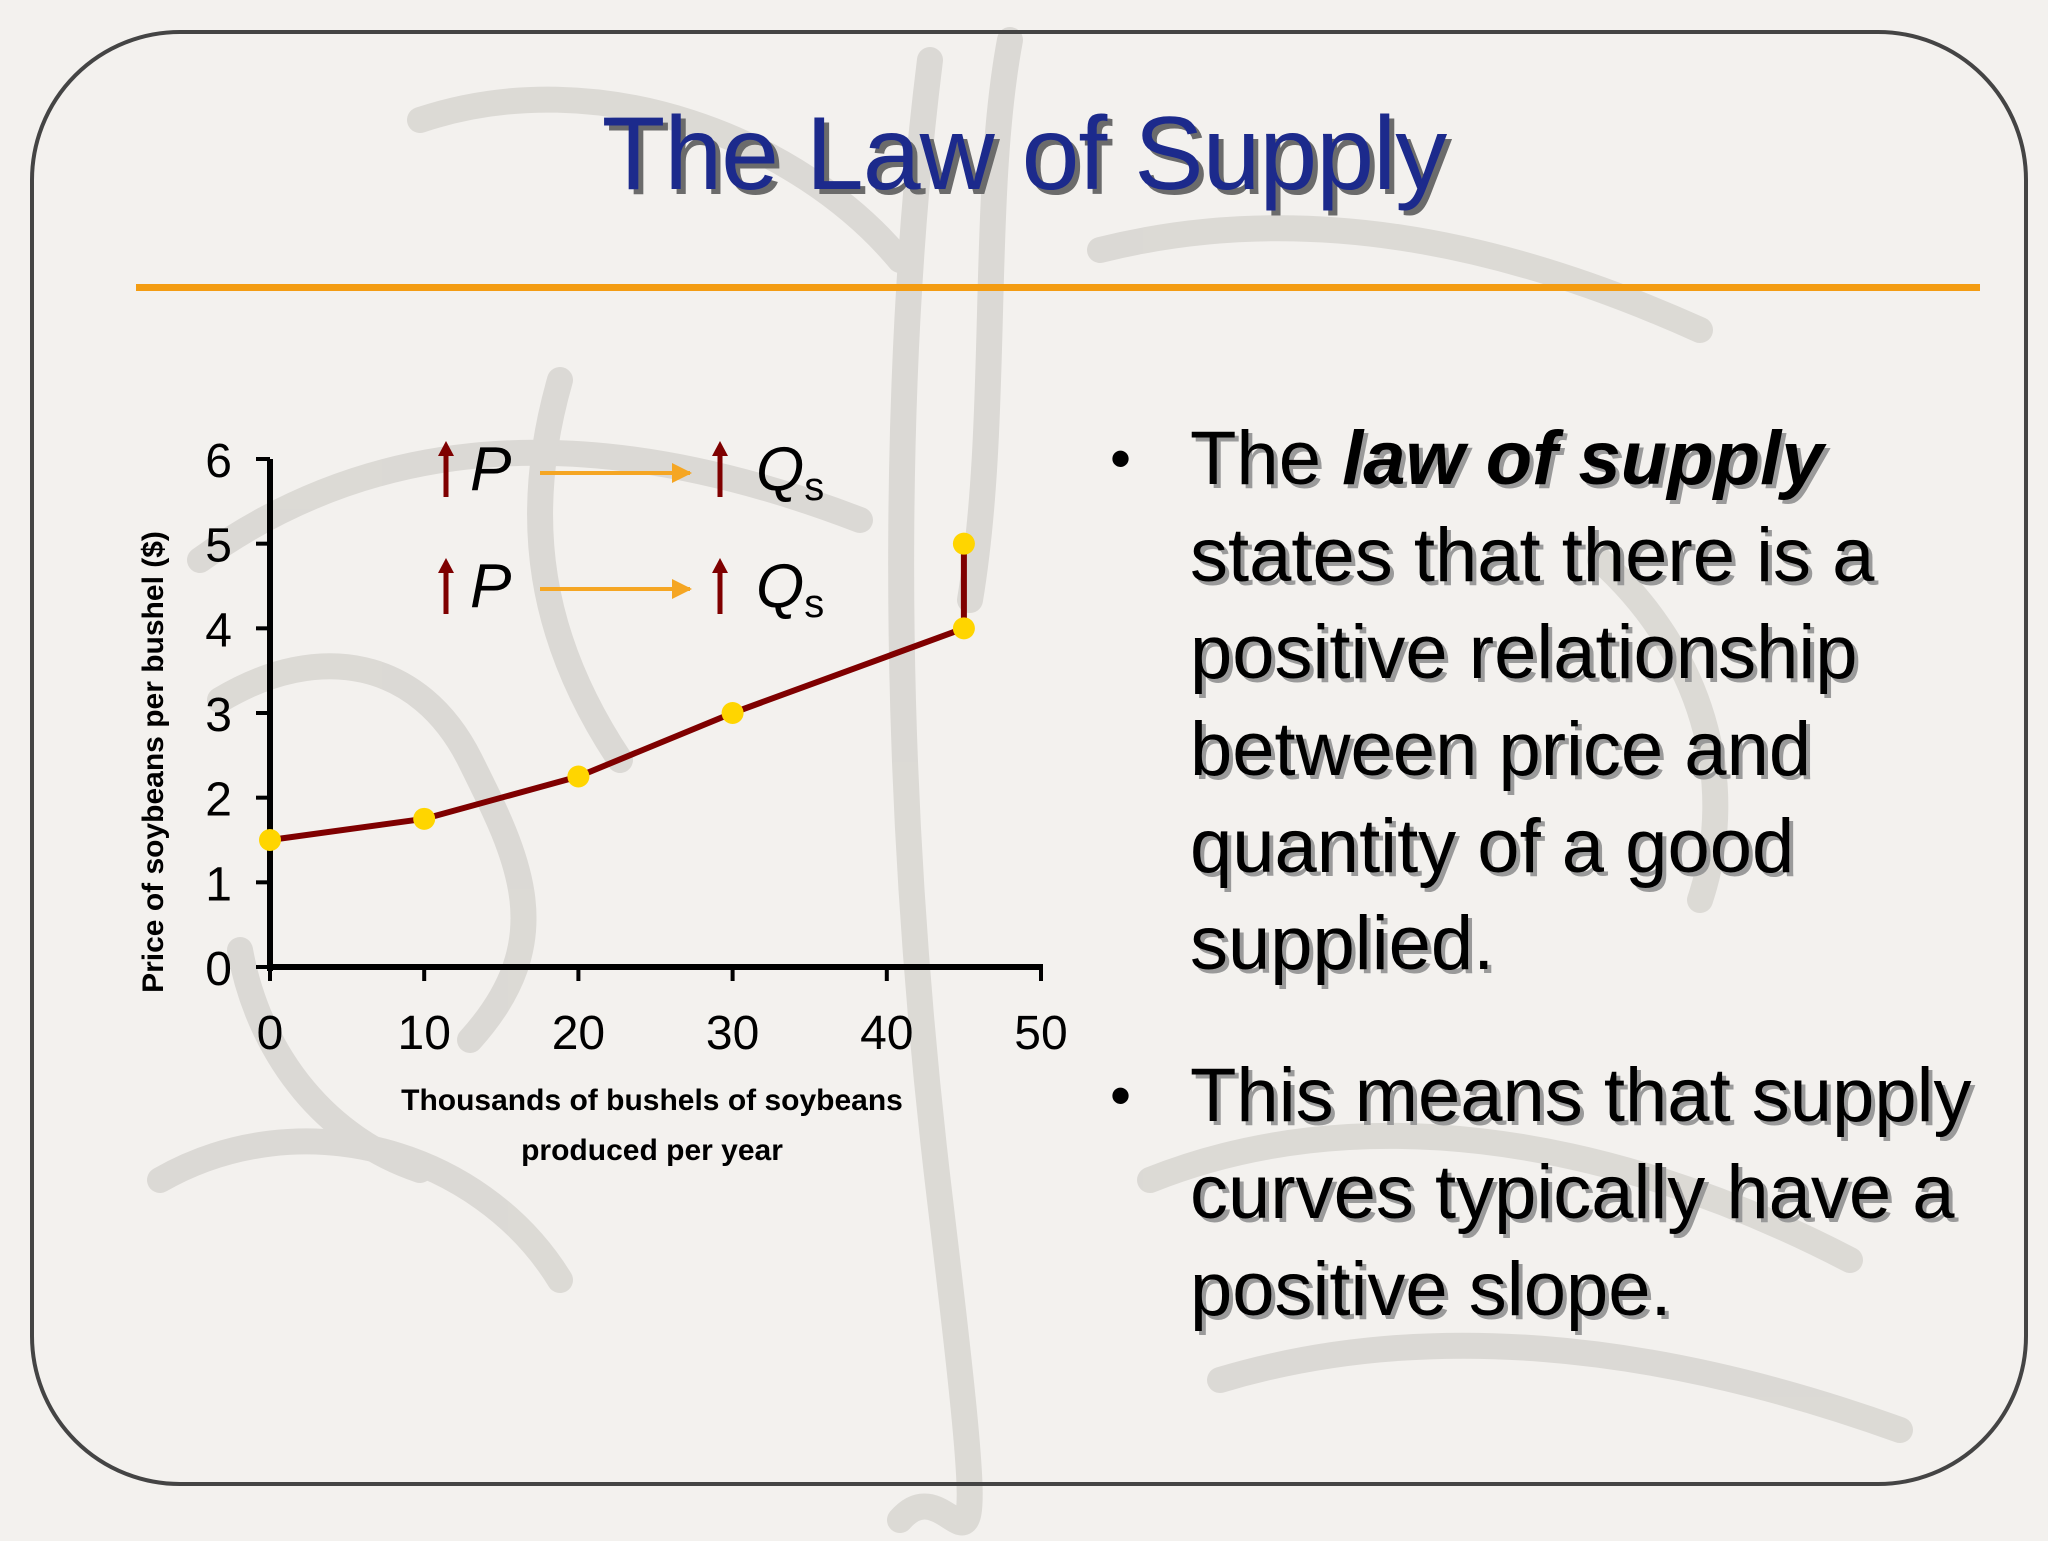 This screenshot has width=2048, height=1541. What do you see at coordinates (424, 1033) in the screenshot?
I see `x-tick-label: 10` at bounding box center [424, 1033].